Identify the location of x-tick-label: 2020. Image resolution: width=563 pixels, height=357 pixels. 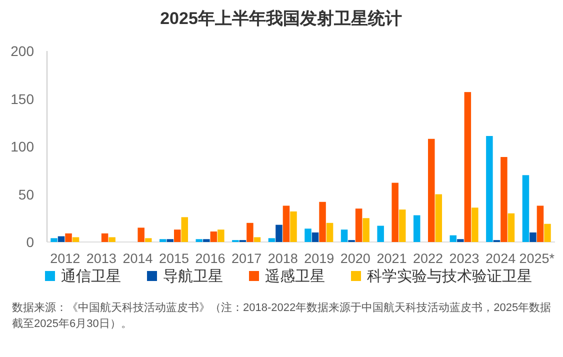
(355, 258).